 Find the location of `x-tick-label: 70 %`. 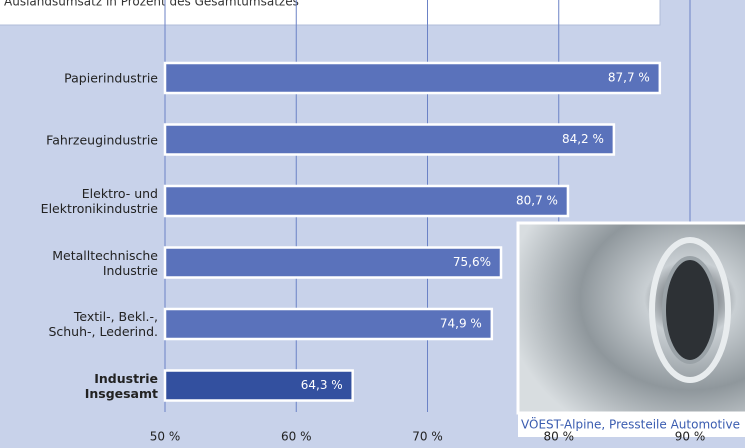

x-tick-label: 70 % is located at coordinates (427, 437).